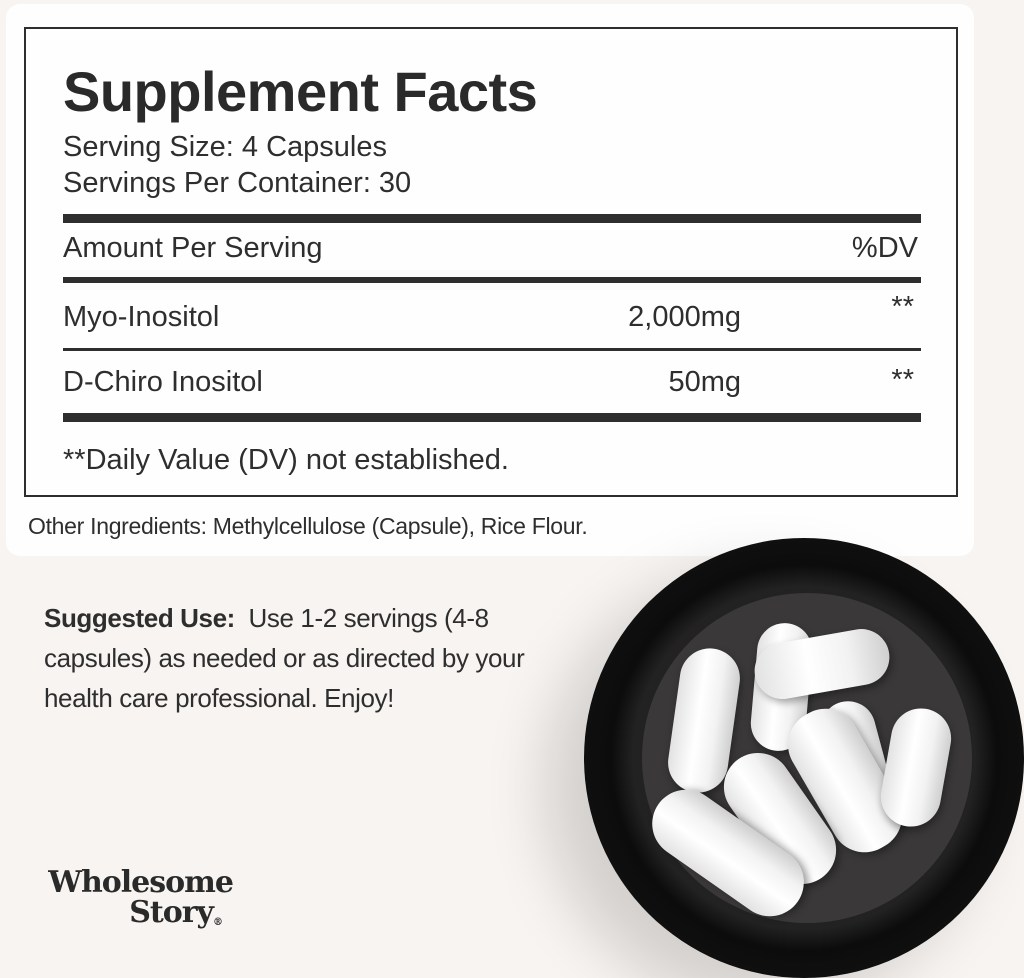 The image size is (1024, 978). What do you see at coordinates (218, 922) in the screenshot?
I see `registered-mark: ®` at bounding box center [218, 922].